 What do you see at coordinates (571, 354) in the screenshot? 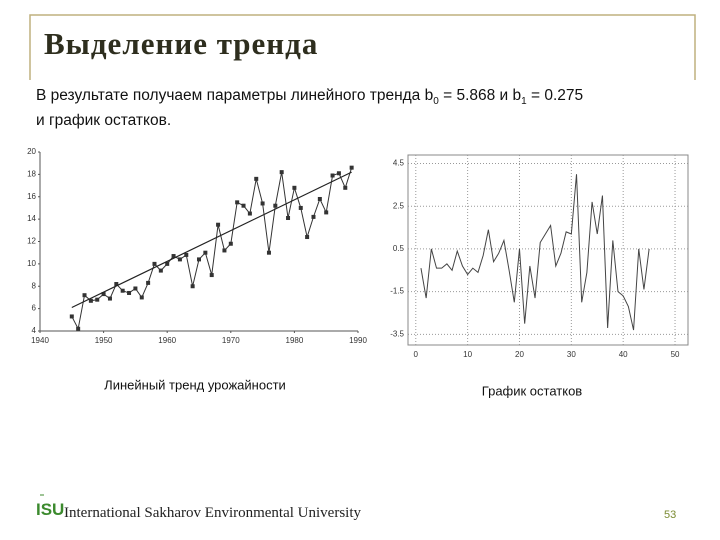
I see `x-tick-label: 30` at bounding box center [571, 354].